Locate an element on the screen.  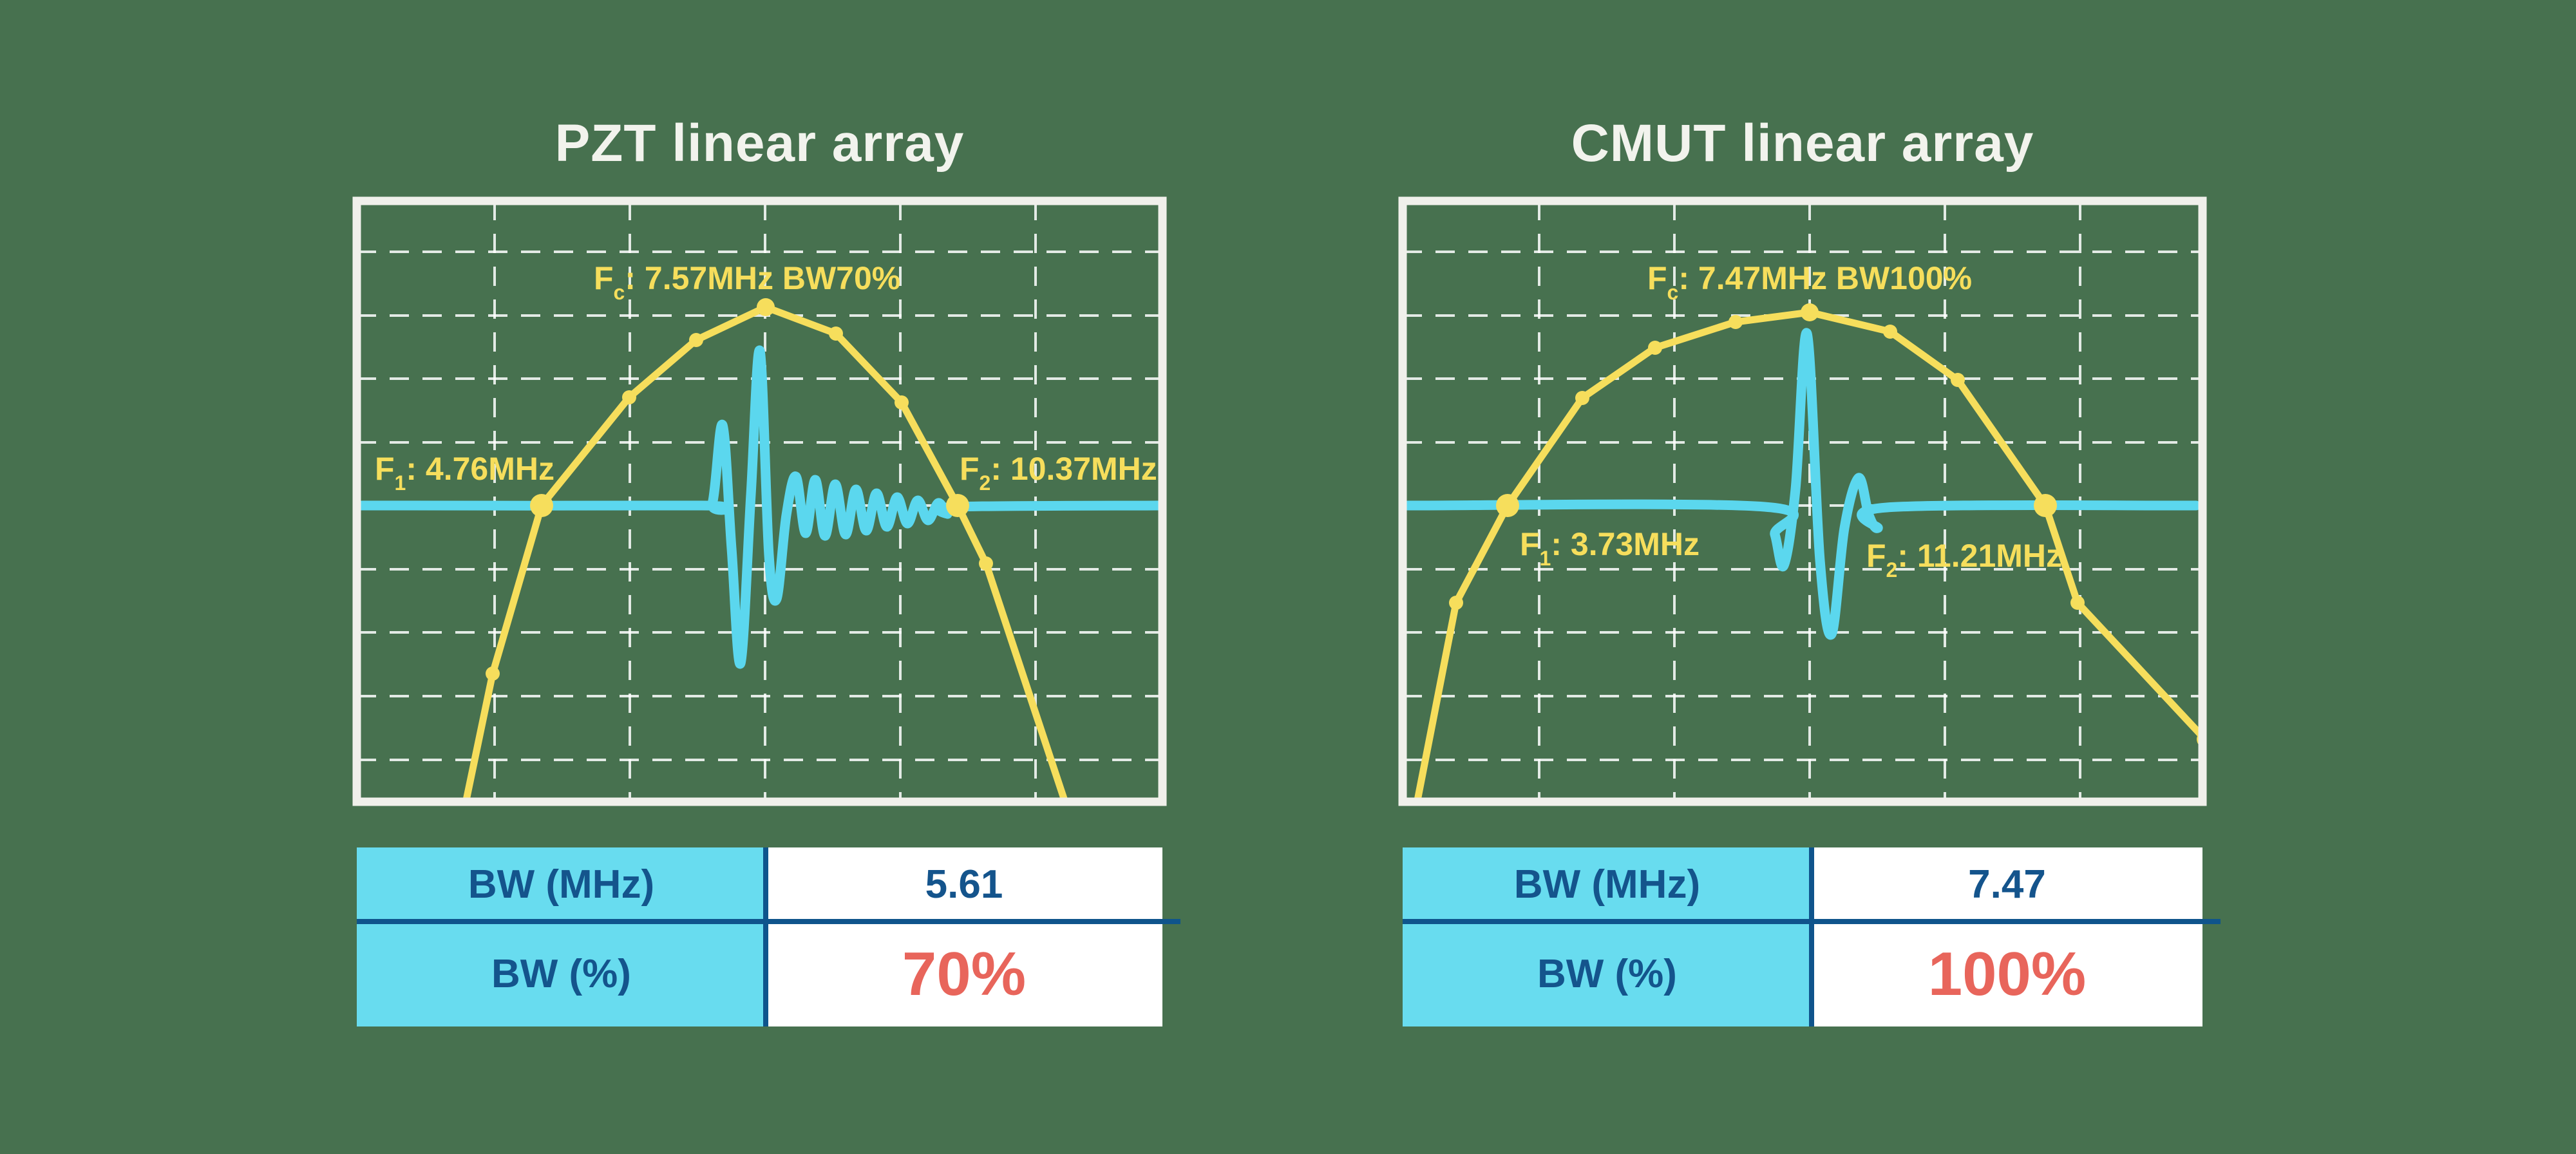
bw-table-pzt: BW (MHz) 5.61 BW (%) 70% is located at coordinates (769, 936).